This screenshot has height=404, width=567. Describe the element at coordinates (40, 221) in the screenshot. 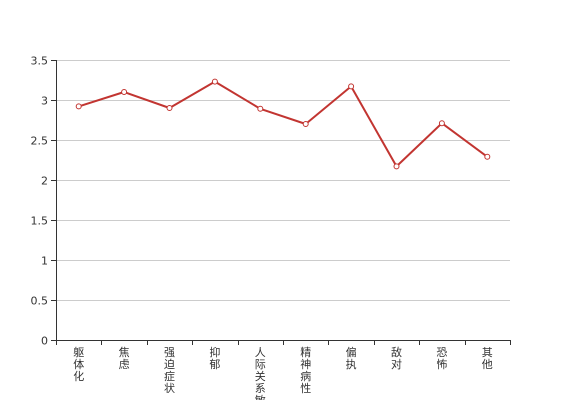

I see `y-tick-label: 1.5` at that location.